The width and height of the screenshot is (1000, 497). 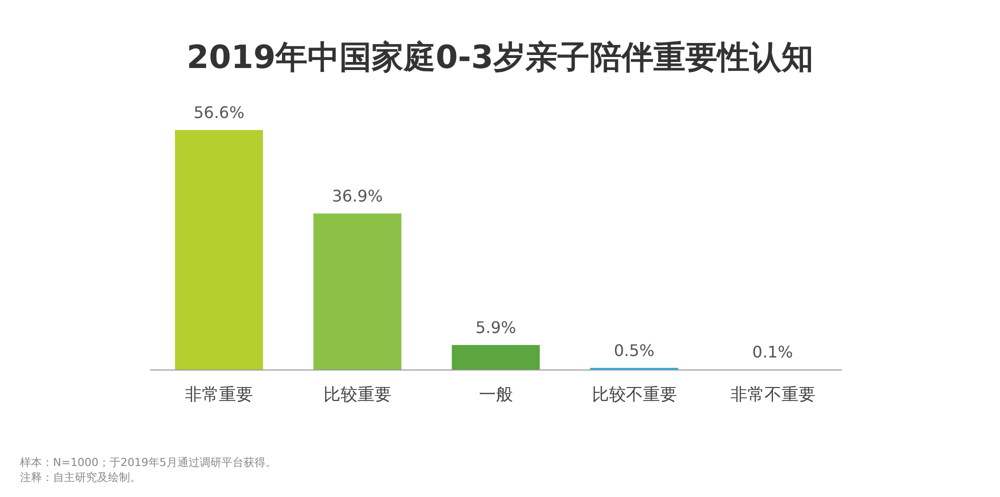 What do you see at coordinates (148, 462) in the screenshot?
I see `text: 样本：N=1000；于2019年5月通过调研平台获得。` at bounding box center [148, 462].